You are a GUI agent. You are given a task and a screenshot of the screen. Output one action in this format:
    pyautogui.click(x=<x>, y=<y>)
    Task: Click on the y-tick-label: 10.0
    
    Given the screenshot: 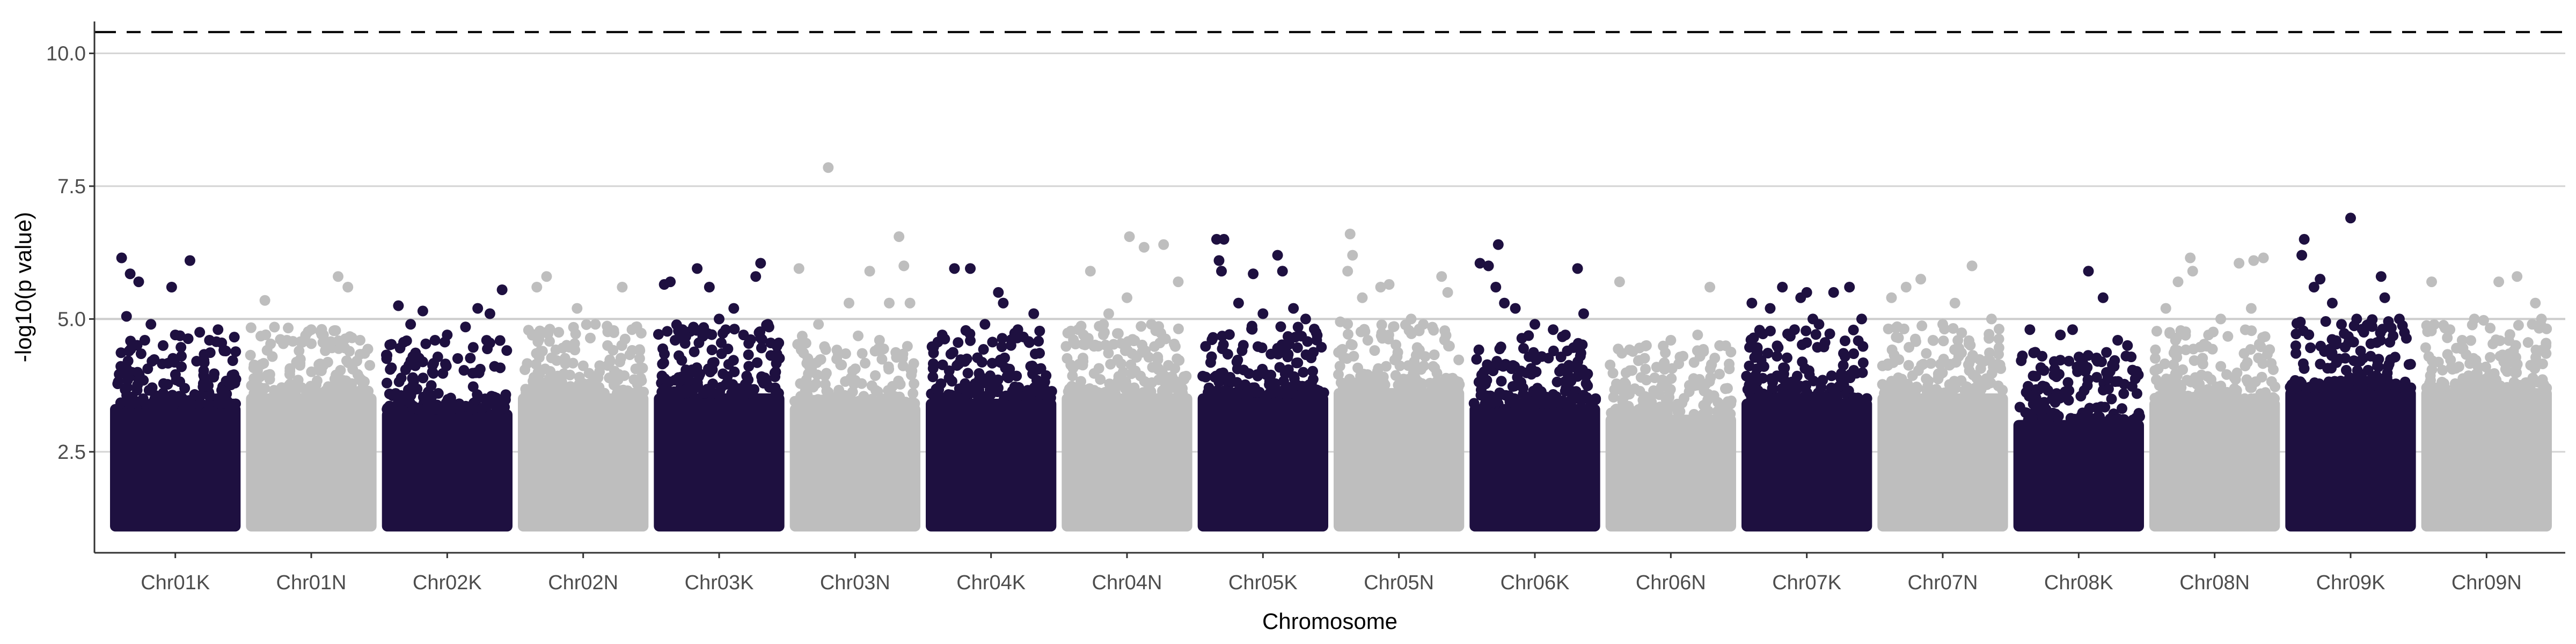 What is the action you would take?
    pyautogui.click(x=66, y=53)
    